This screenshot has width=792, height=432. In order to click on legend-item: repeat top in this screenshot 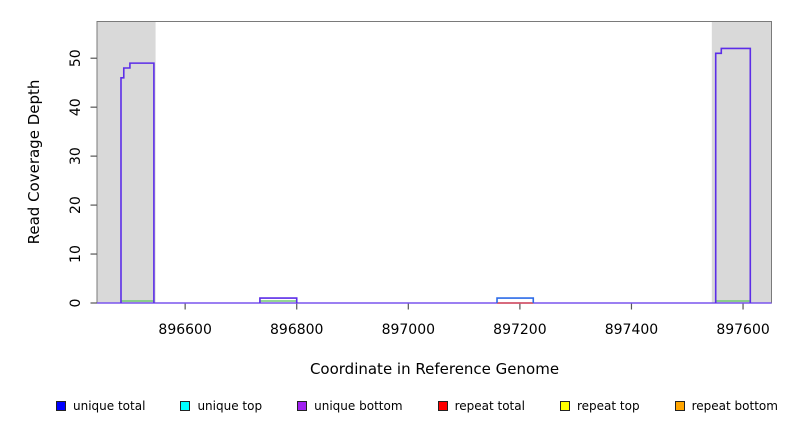, I will do `click(599, 406)`.